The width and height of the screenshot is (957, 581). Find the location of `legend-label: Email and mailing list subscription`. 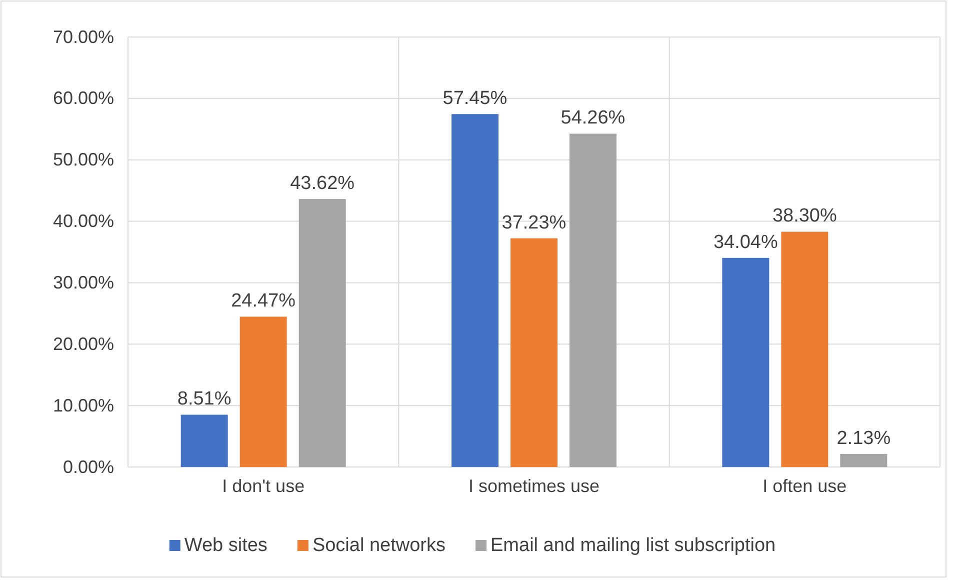

legend-label: Email and mailing list subscription is located at coordinates (633, 545).